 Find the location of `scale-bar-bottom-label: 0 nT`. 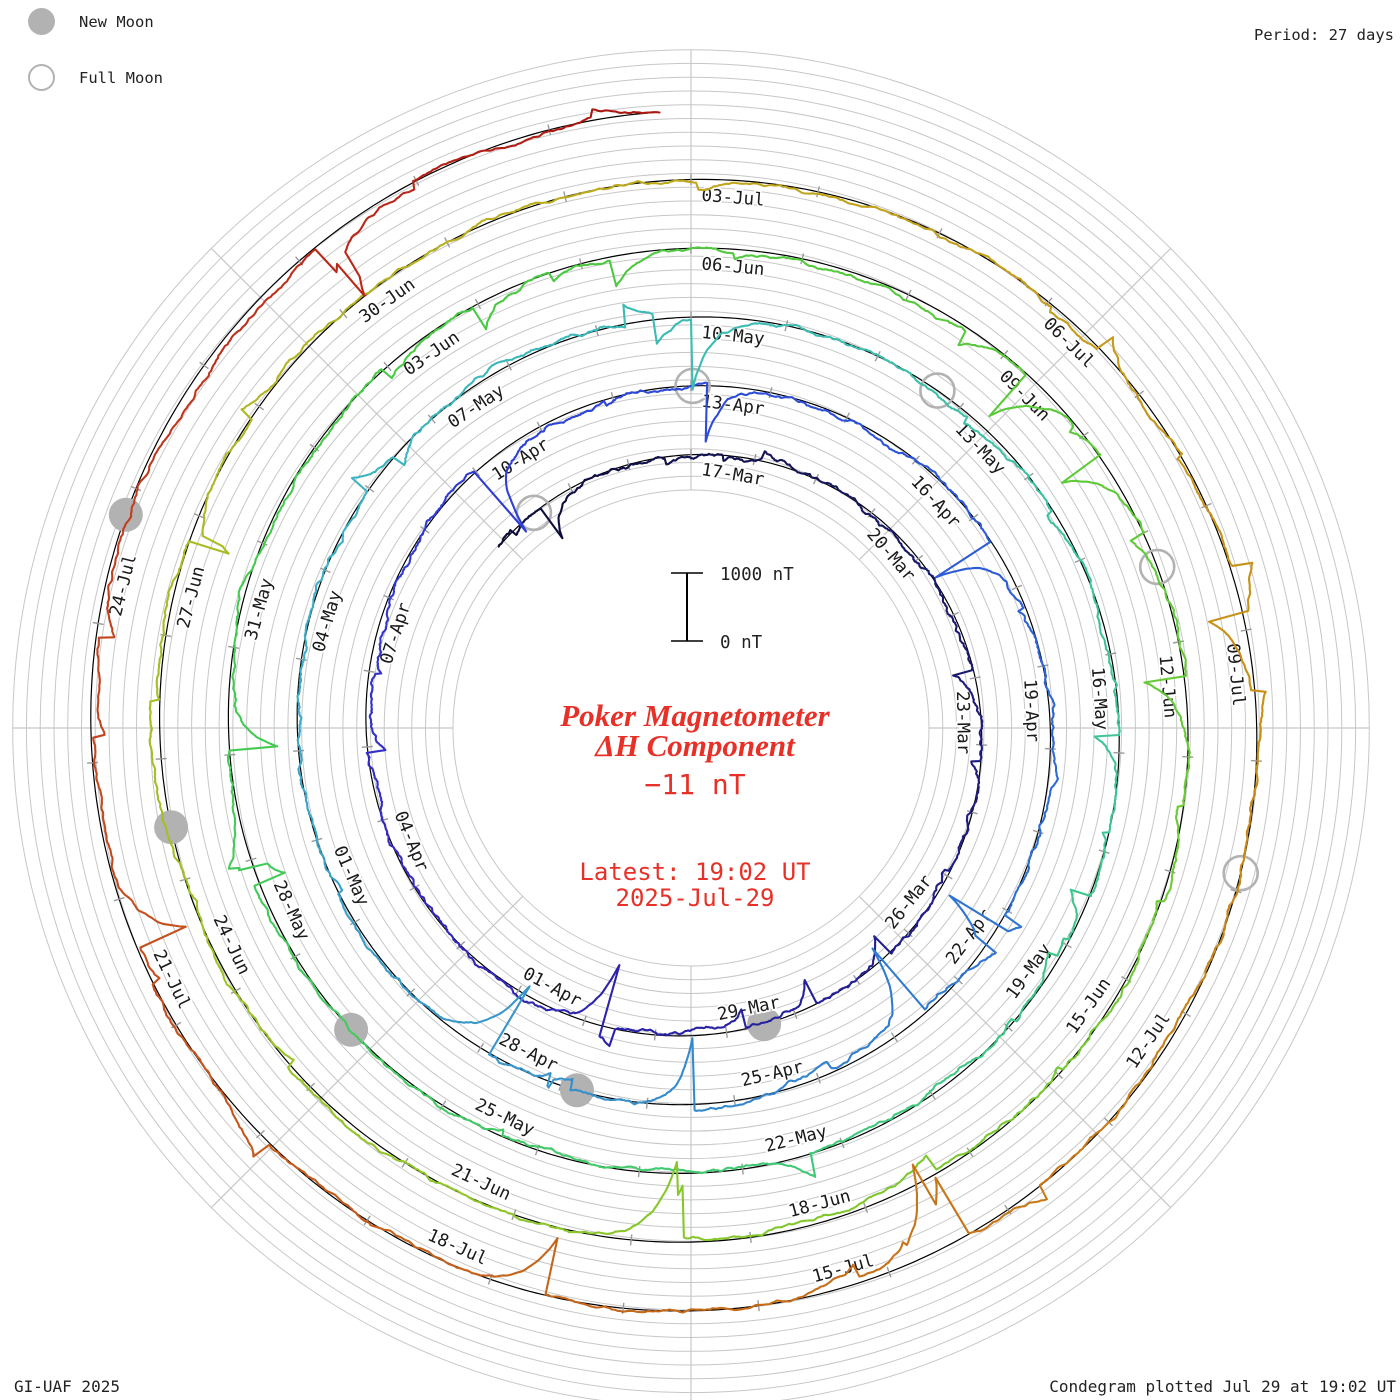

scale-bar-bottom-label: 0 nT is located at coordinates (741, 643).